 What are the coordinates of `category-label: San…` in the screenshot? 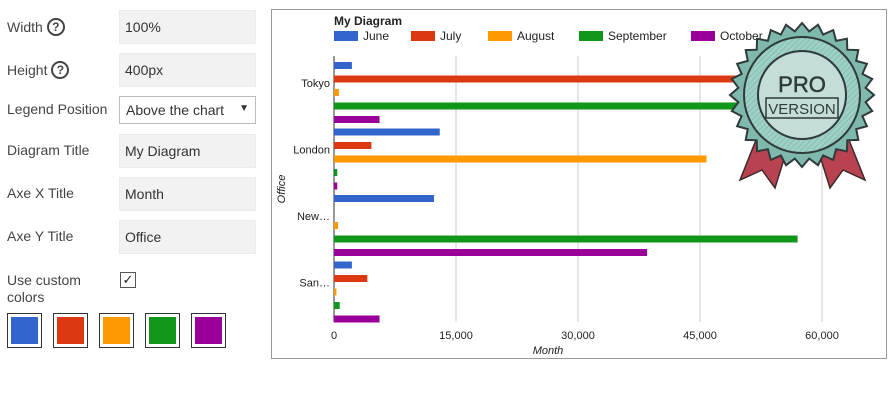 It's located at (314, 284).